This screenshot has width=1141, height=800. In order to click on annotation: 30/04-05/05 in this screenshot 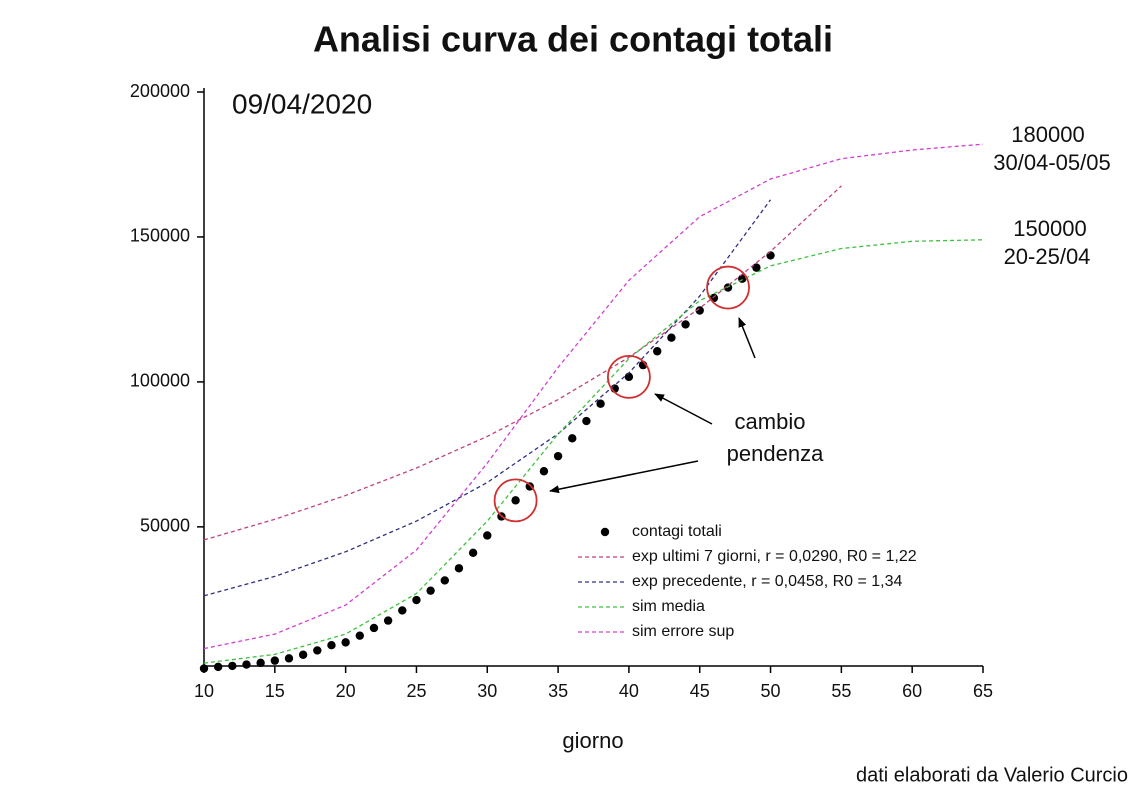, I will do `click(1051, 162)`.